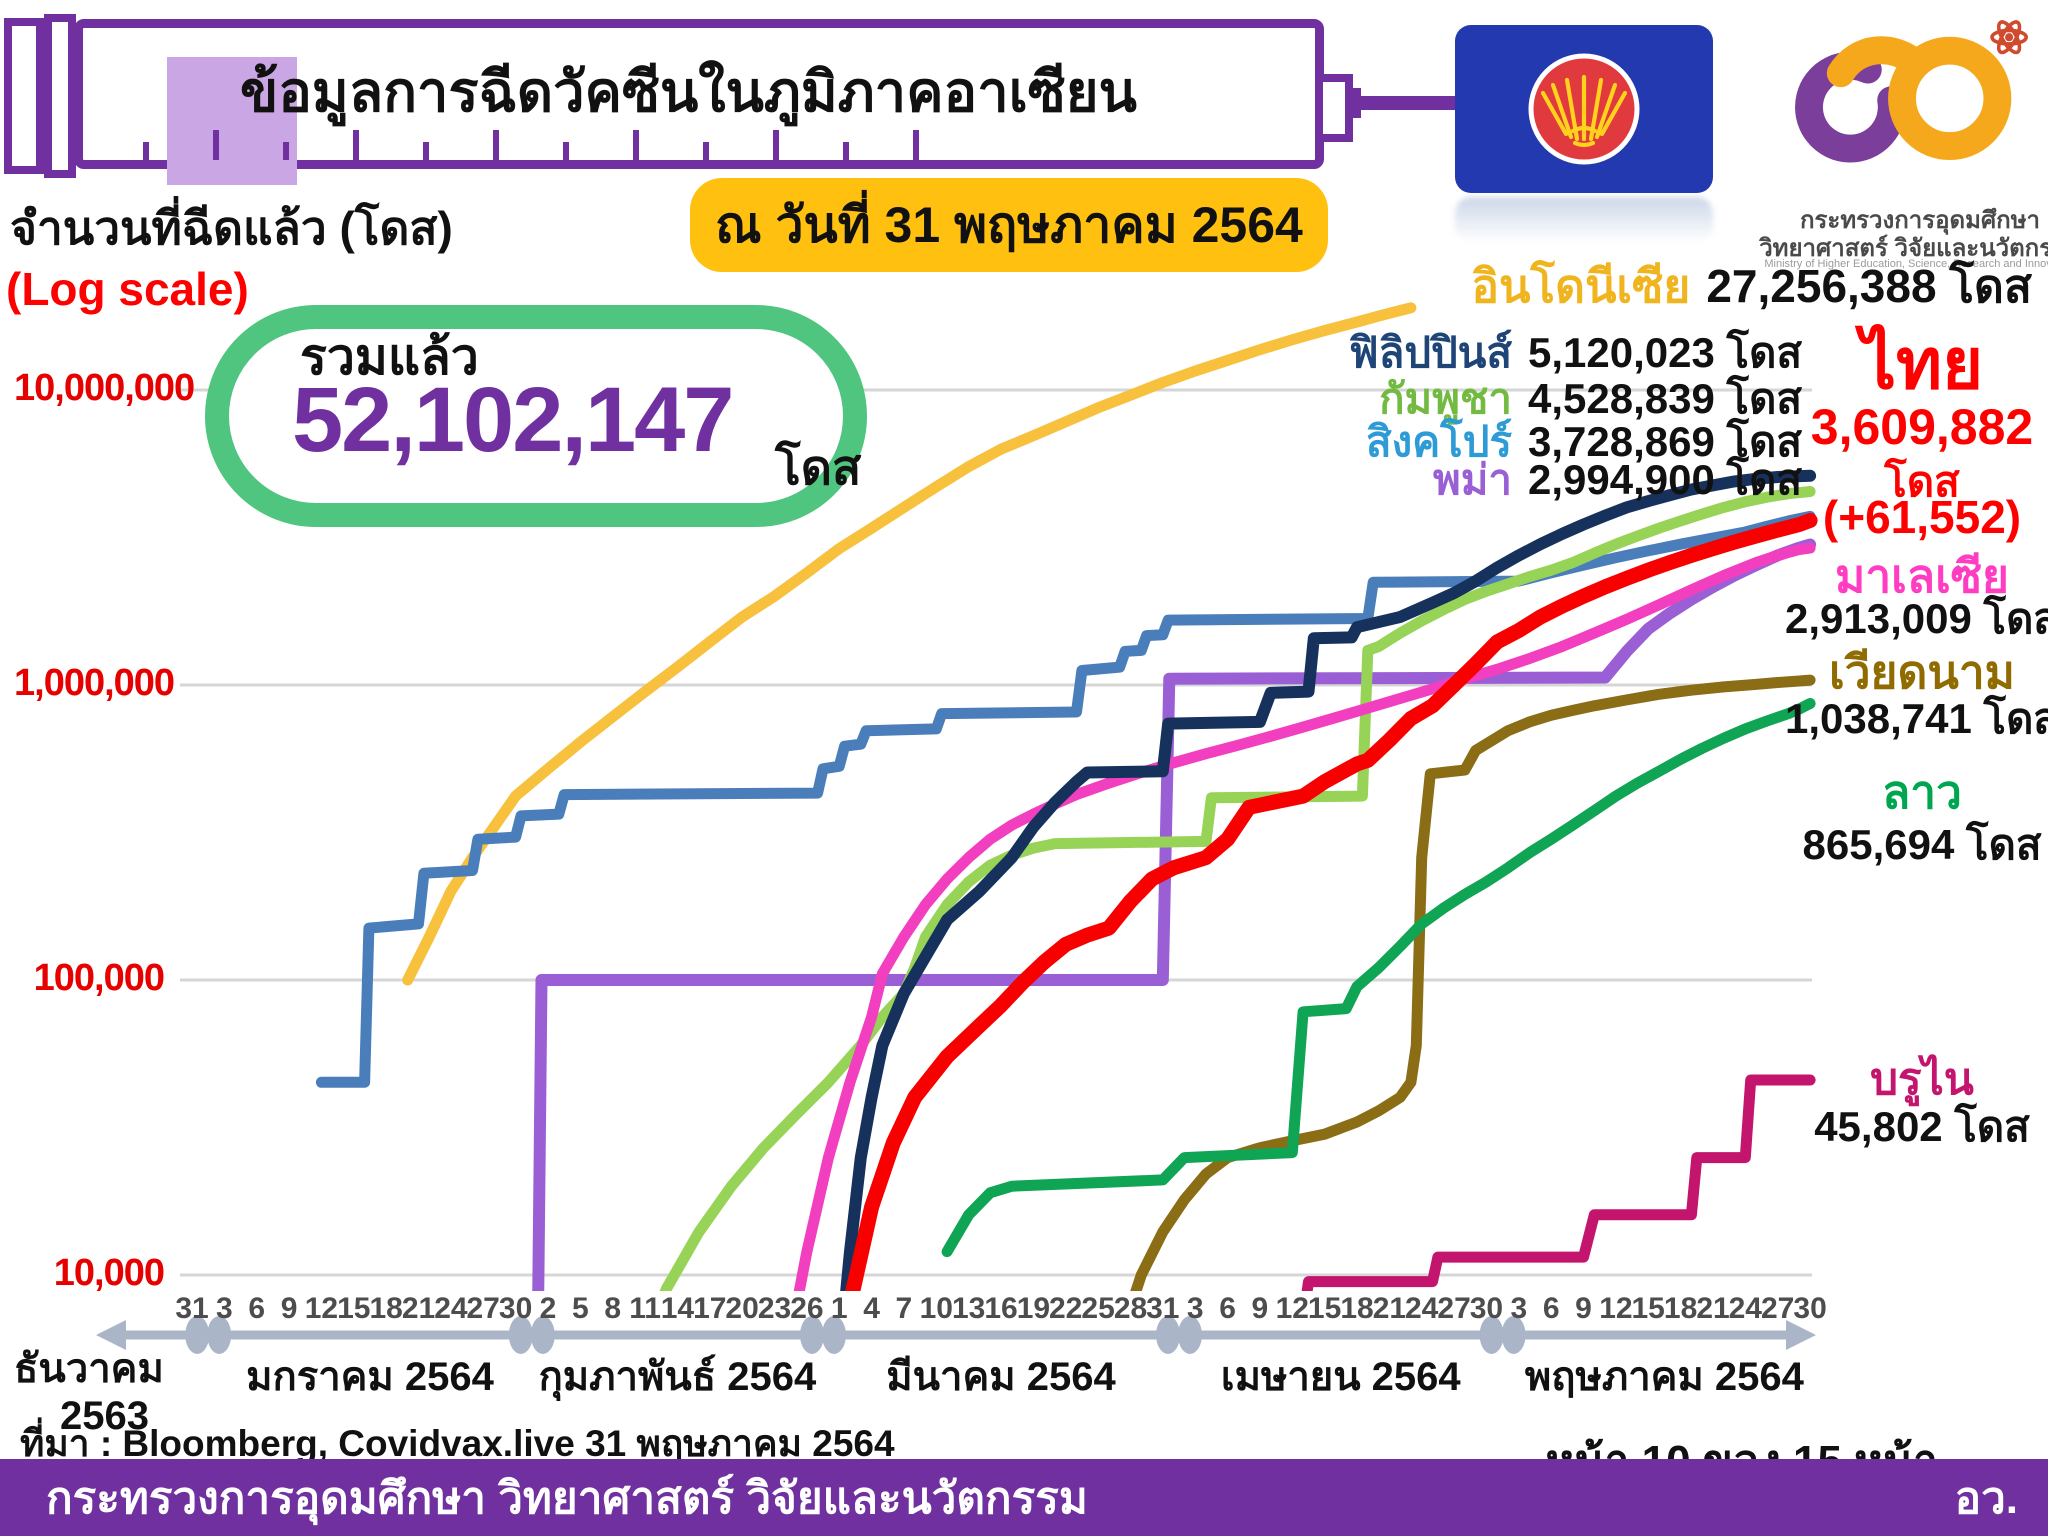 The width and height of the screenshot is (2048, 1536). Describe the element at coordinates (1575, 353) in the screenshot. I see `legend-philippines: ฟิลิปปินส์ 5,120,023 โดส` at that location.